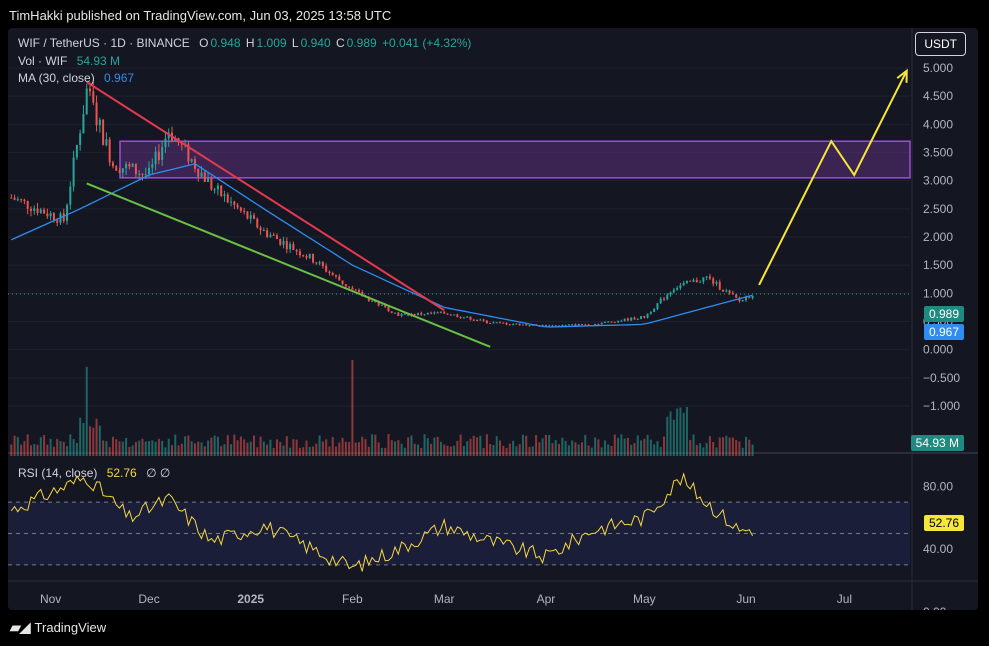 The height and width of the screenshot is (646, 989). Describe the element at coordinates (20, 627) in the screenshot. I see `tradingview-logo-icon: ▰◢` at that location.